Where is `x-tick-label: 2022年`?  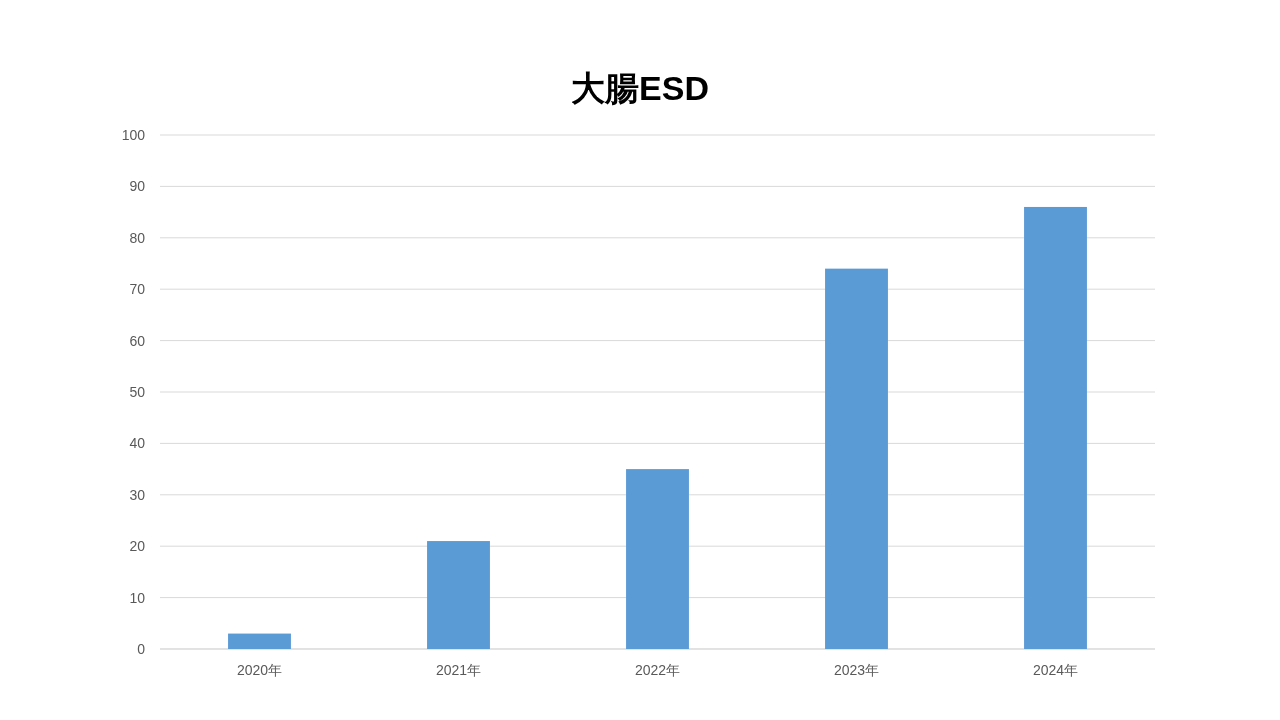
x-tick-label: 2022年 is located at coordinates (657, 670).